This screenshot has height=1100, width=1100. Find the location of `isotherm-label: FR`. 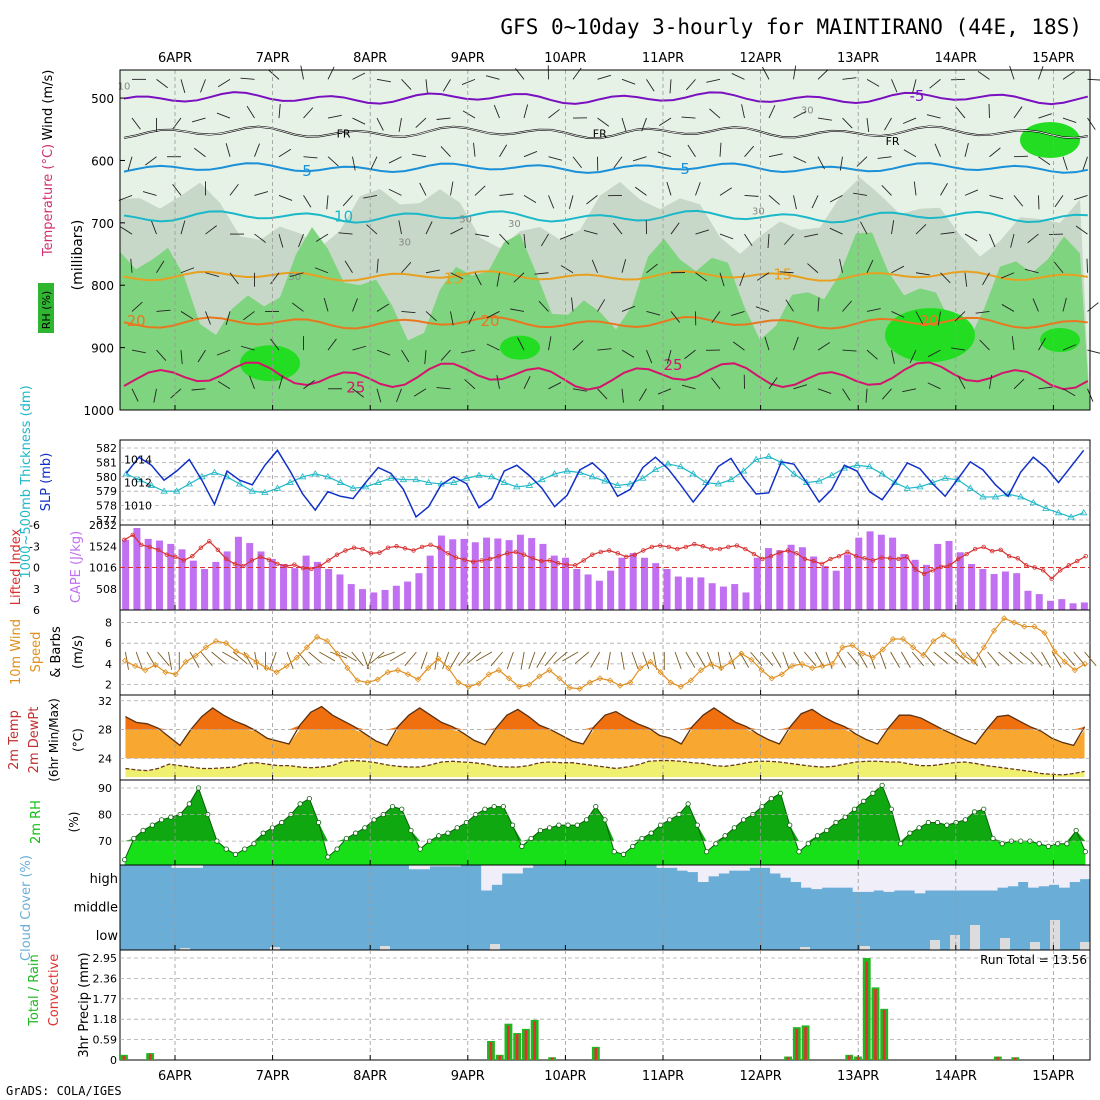

isotherm-label: FR is located at coordinates (600, 133).